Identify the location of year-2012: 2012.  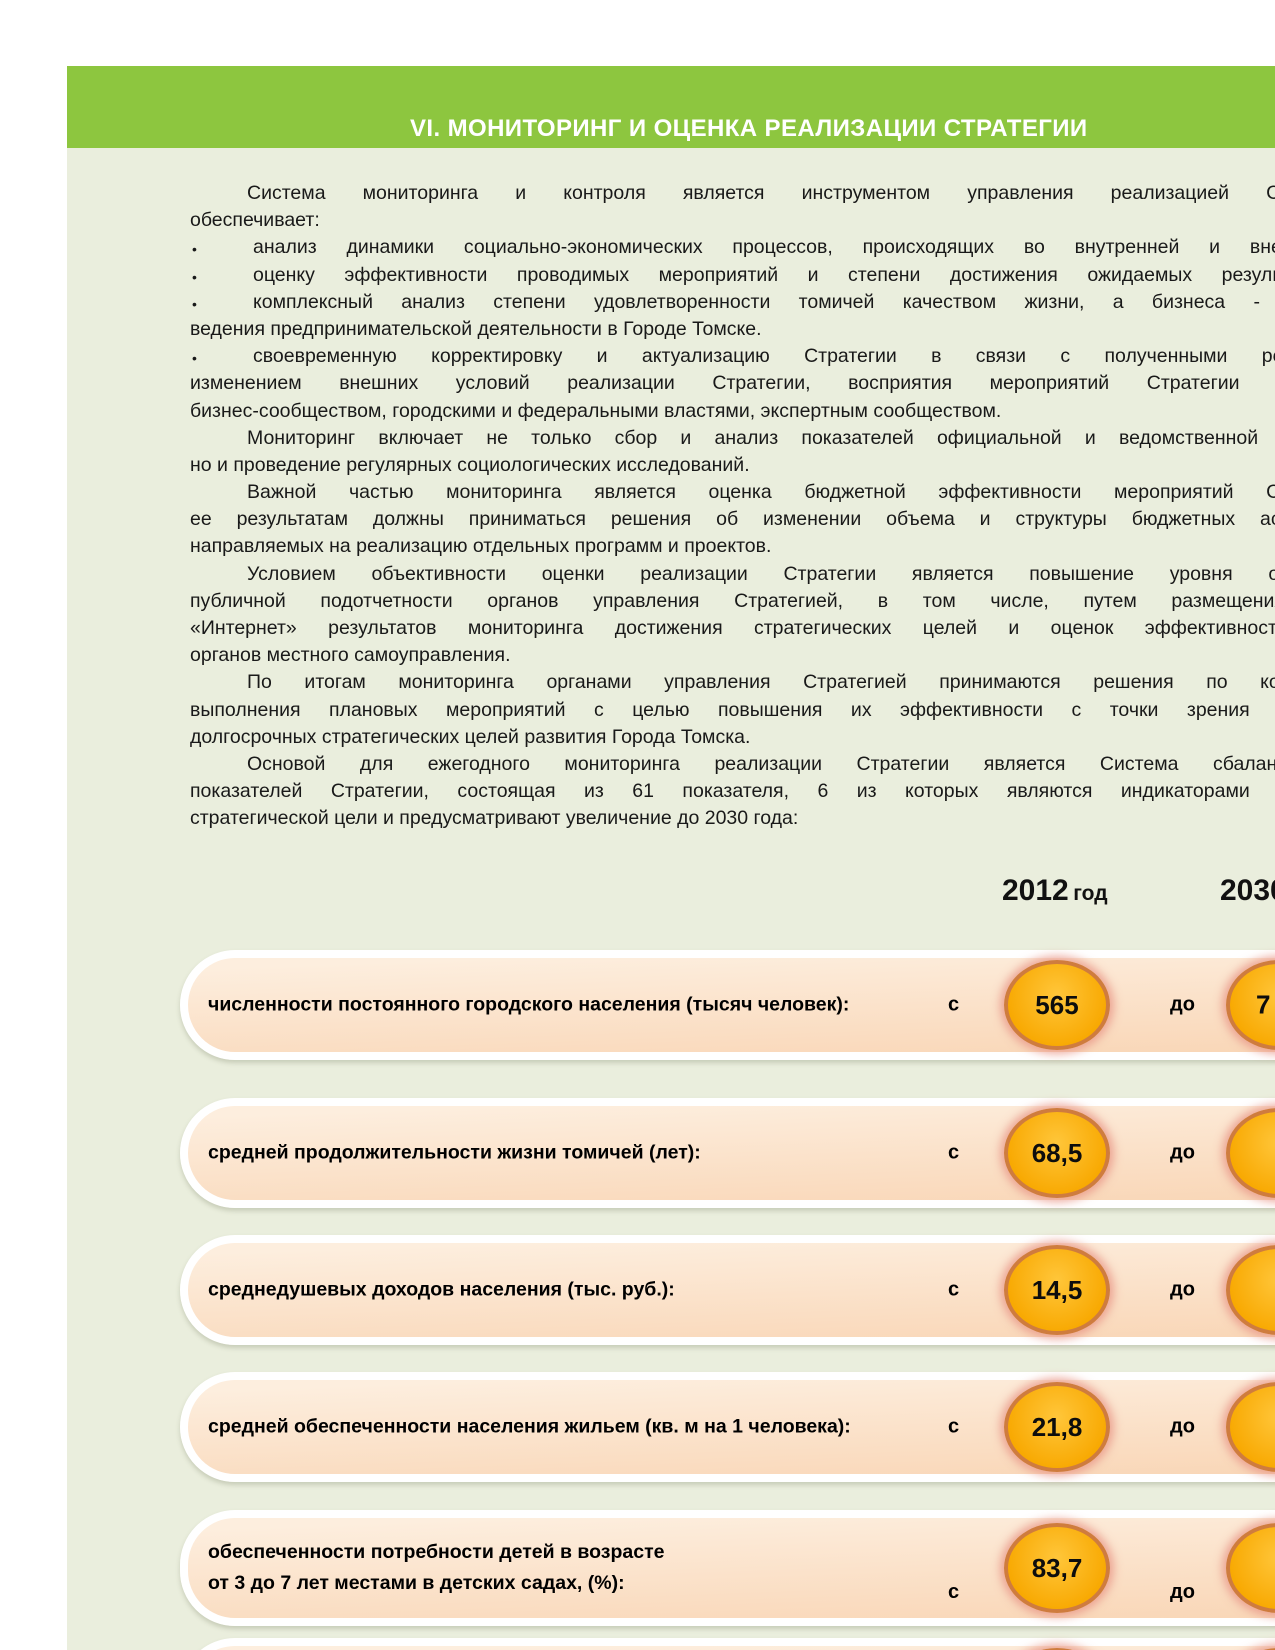
(1035, 890).